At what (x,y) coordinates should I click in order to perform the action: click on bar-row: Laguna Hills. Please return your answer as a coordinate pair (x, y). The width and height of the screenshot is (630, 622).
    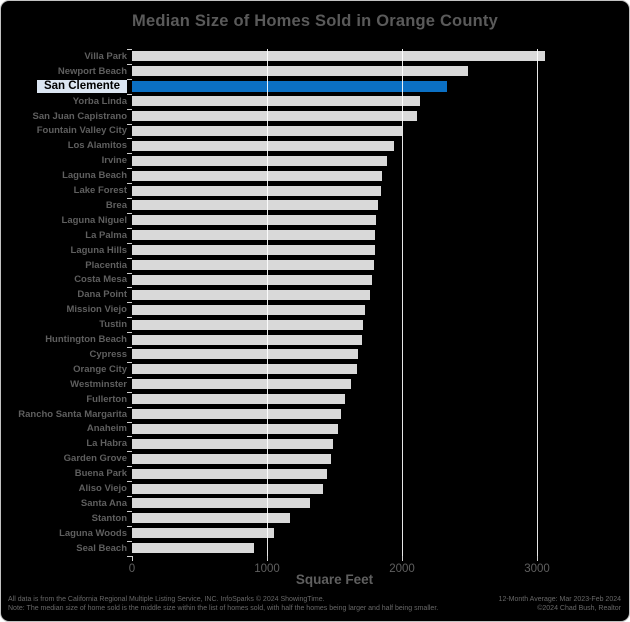
    Looking at the image, I should click on (315, 250).